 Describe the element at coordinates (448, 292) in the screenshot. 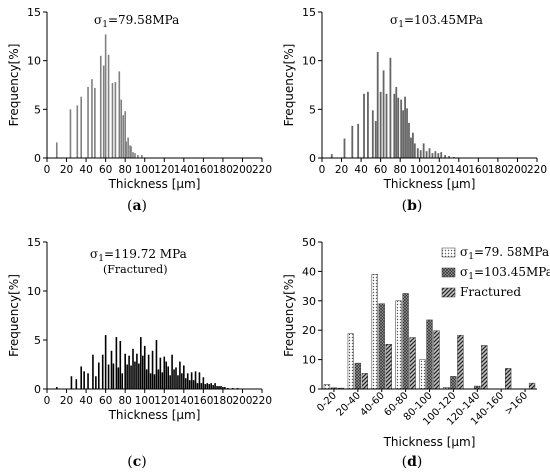

I see `legend-swatch-diagonal` at that location.